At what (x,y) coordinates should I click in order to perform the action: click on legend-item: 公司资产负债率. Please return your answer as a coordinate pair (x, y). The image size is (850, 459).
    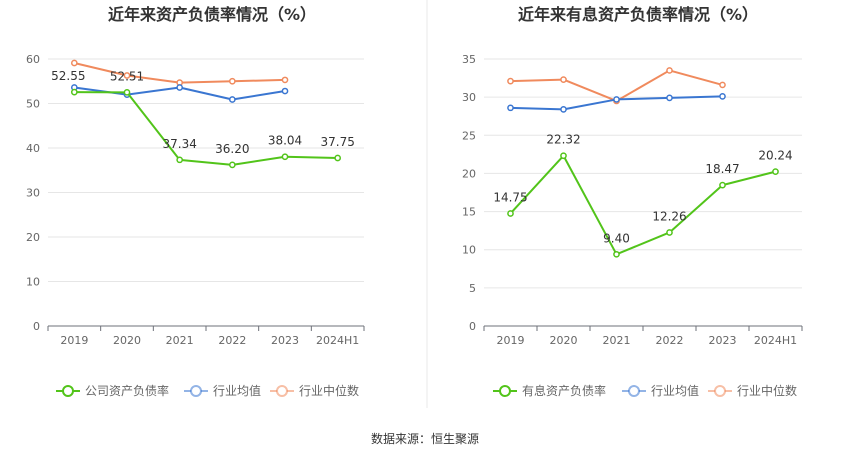
    Looking at the image, I should click on (112, 390).